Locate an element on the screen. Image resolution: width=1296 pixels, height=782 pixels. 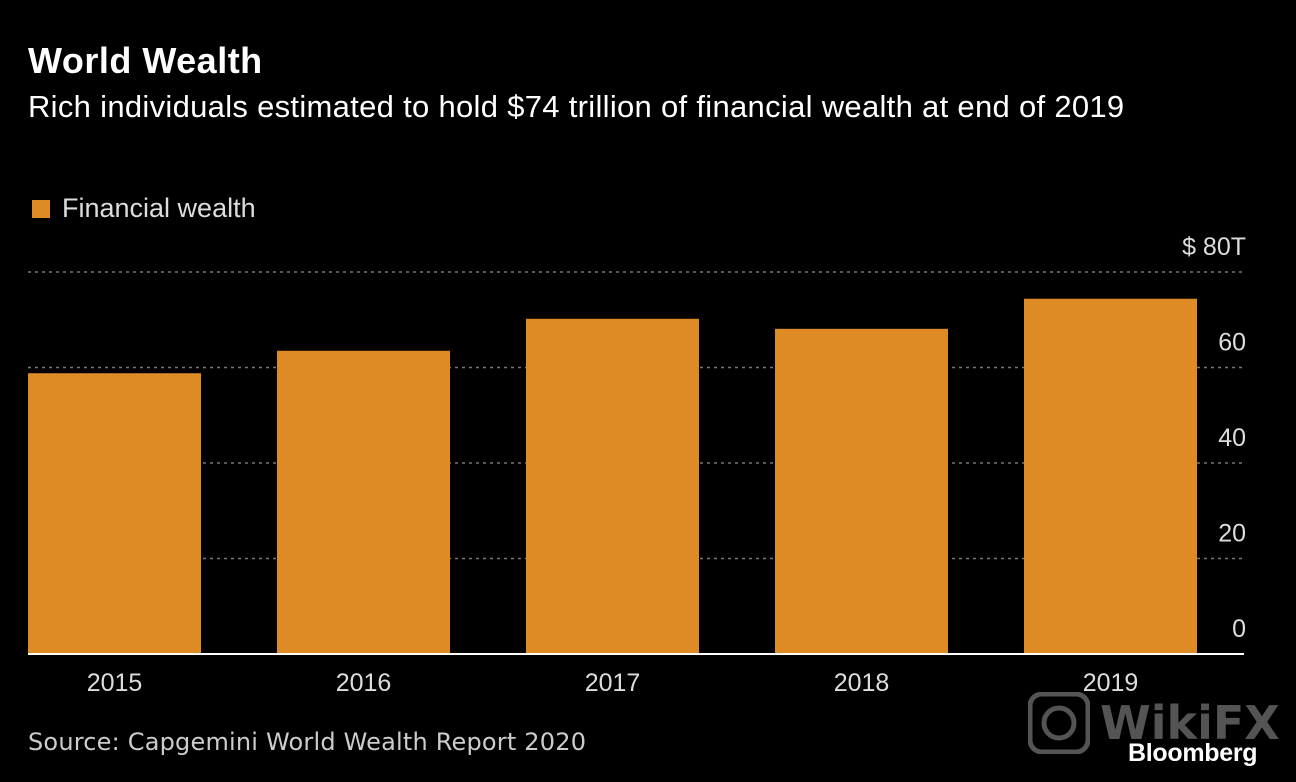
y-tick-label: 60 is located at coordinates (1232, 343).